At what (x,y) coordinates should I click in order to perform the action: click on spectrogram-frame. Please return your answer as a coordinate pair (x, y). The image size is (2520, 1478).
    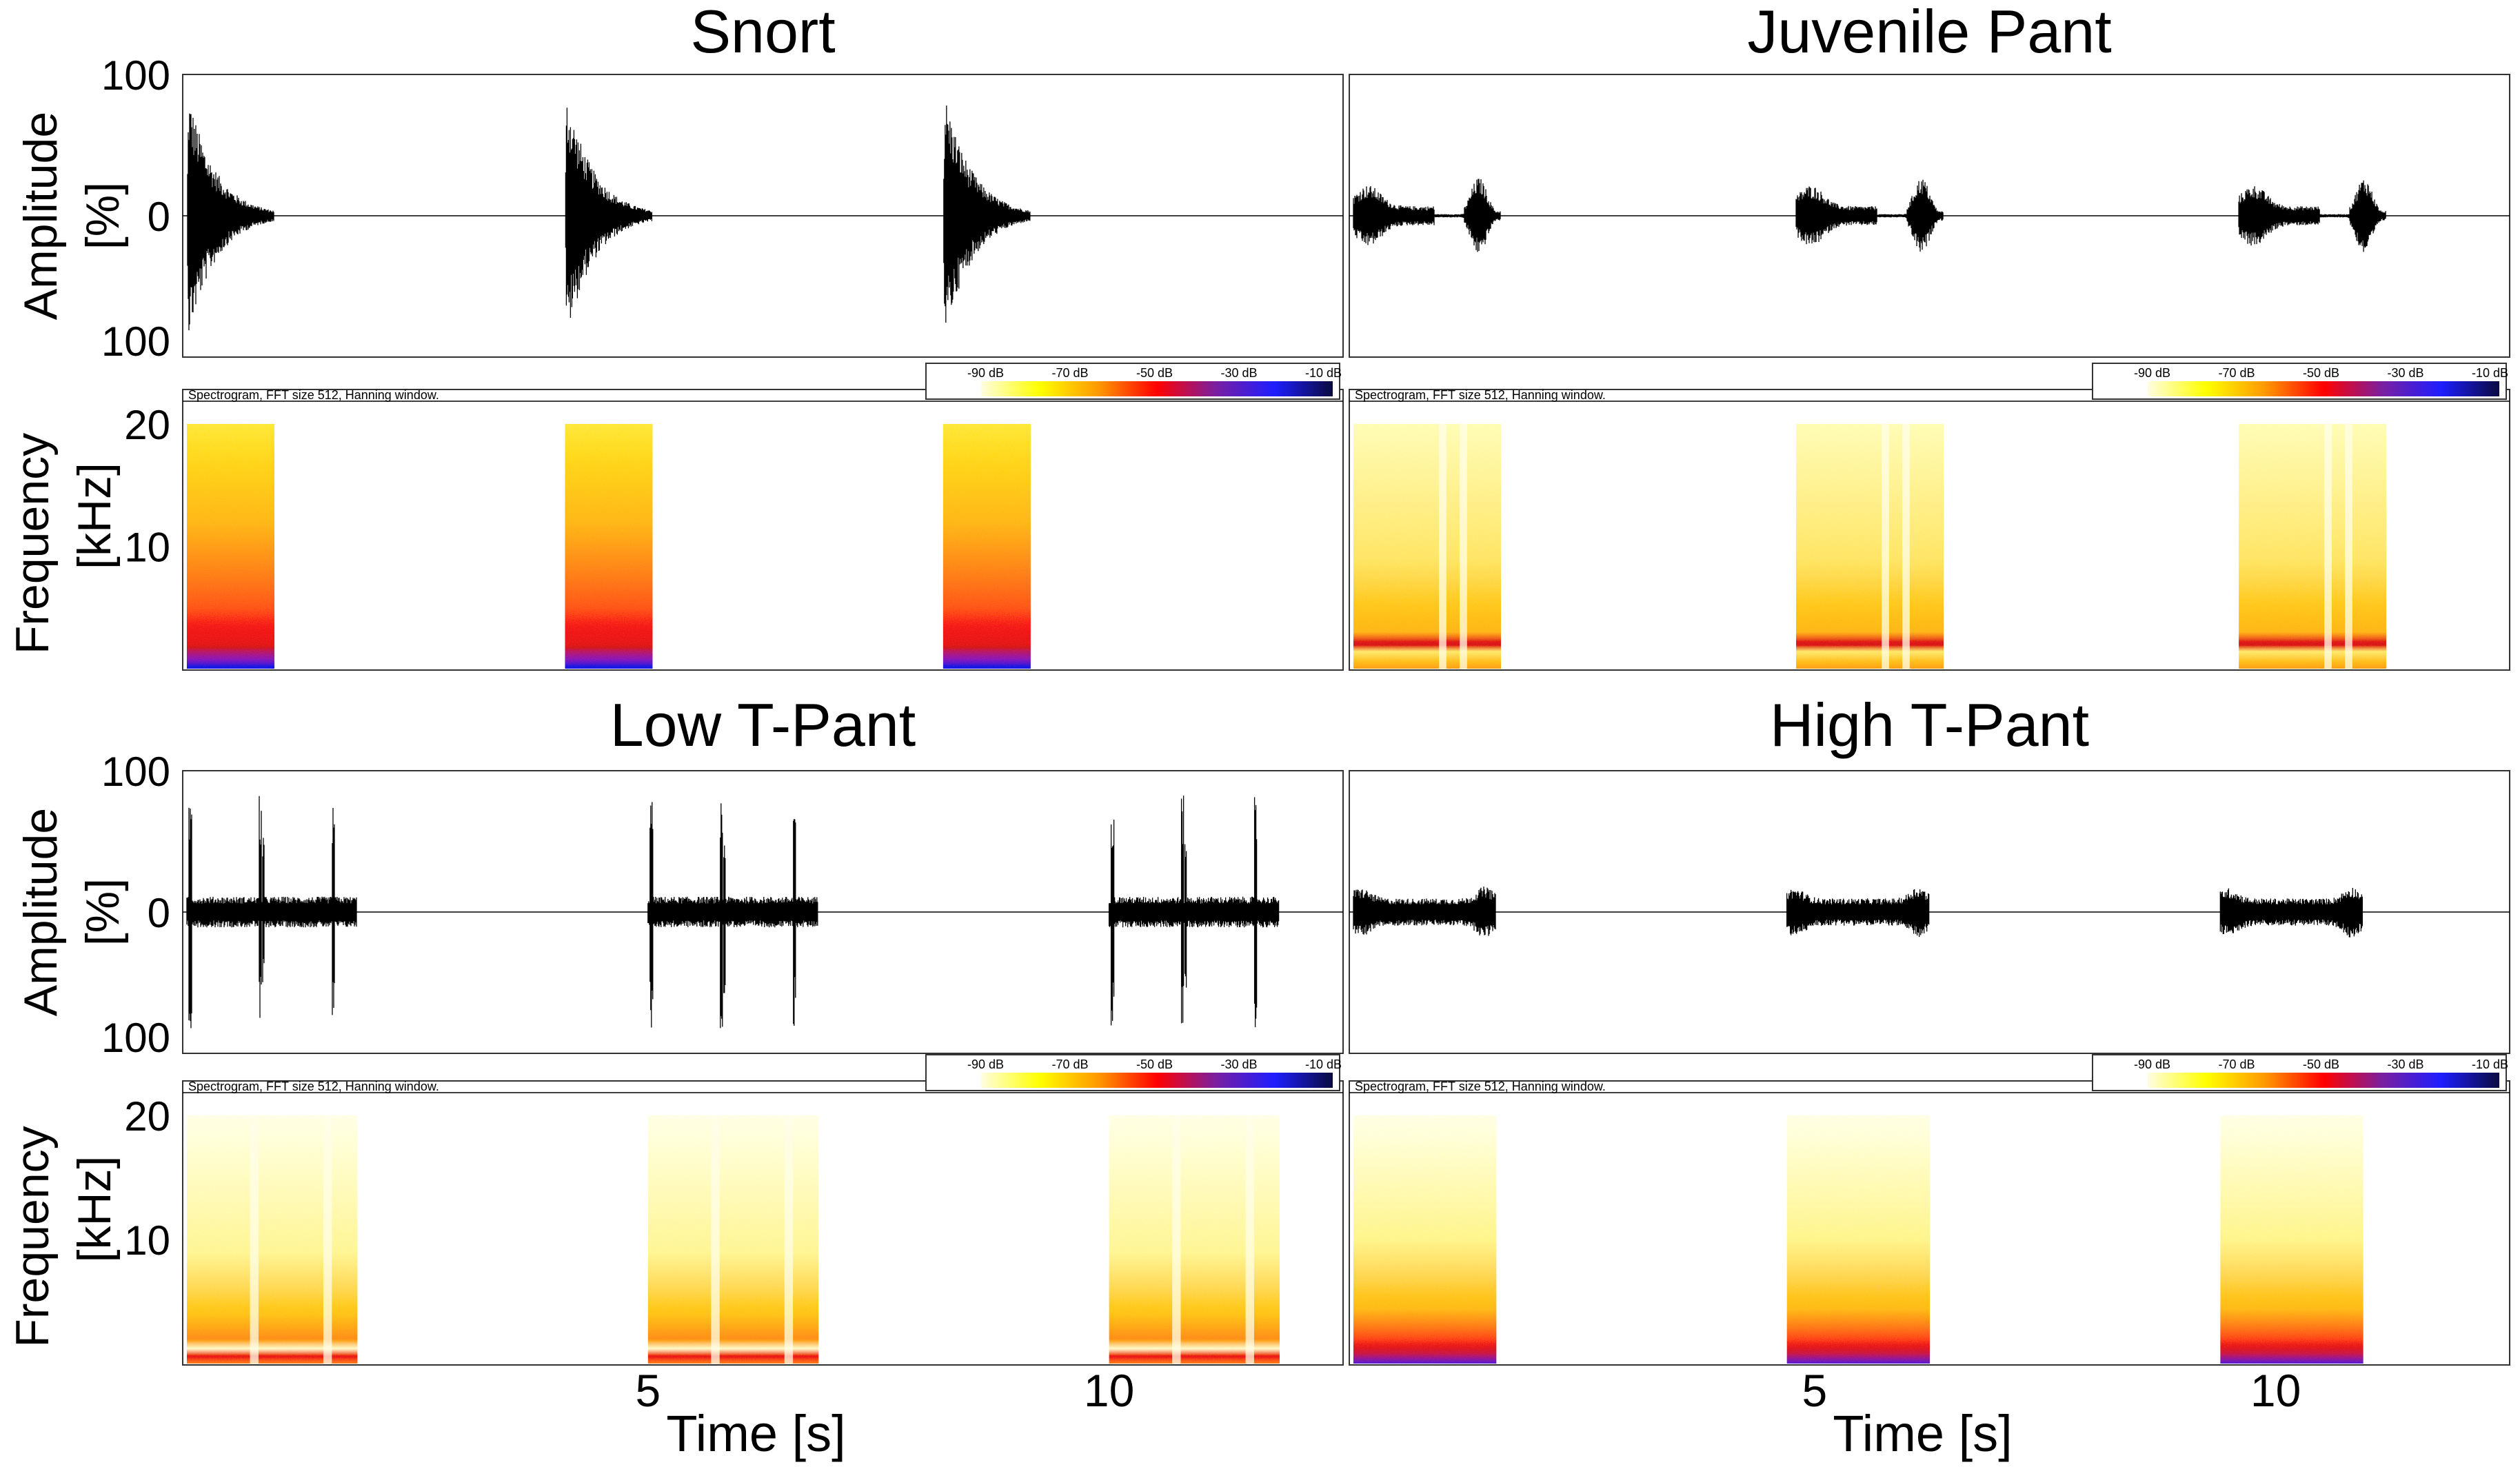
    Looking at the image, I should click on (763, 530).